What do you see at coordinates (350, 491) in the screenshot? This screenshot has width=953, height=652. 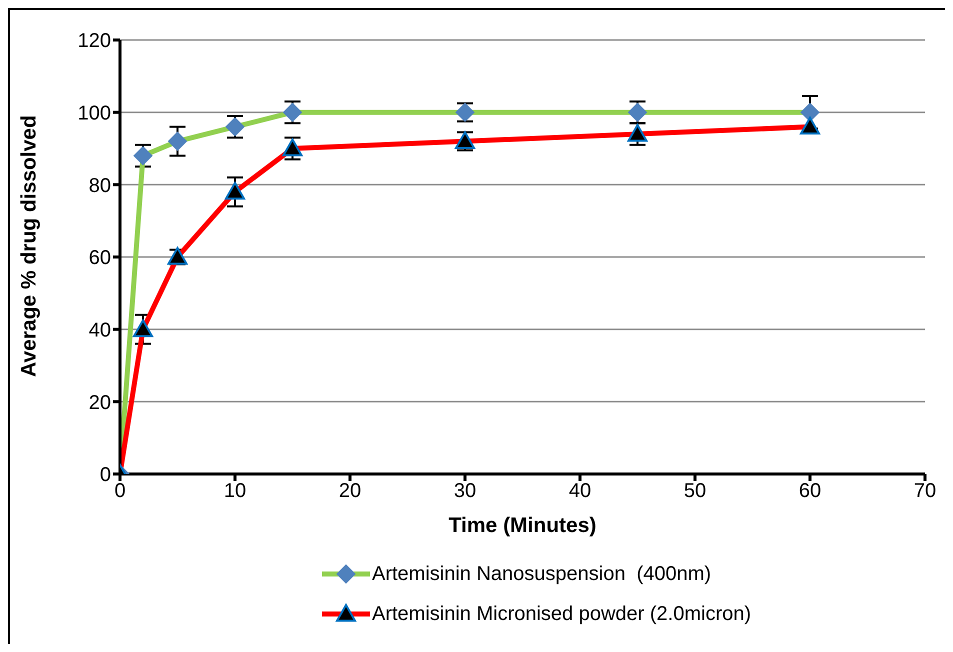 I see `x-tick-label: 20` at bounding box center [350, 491].